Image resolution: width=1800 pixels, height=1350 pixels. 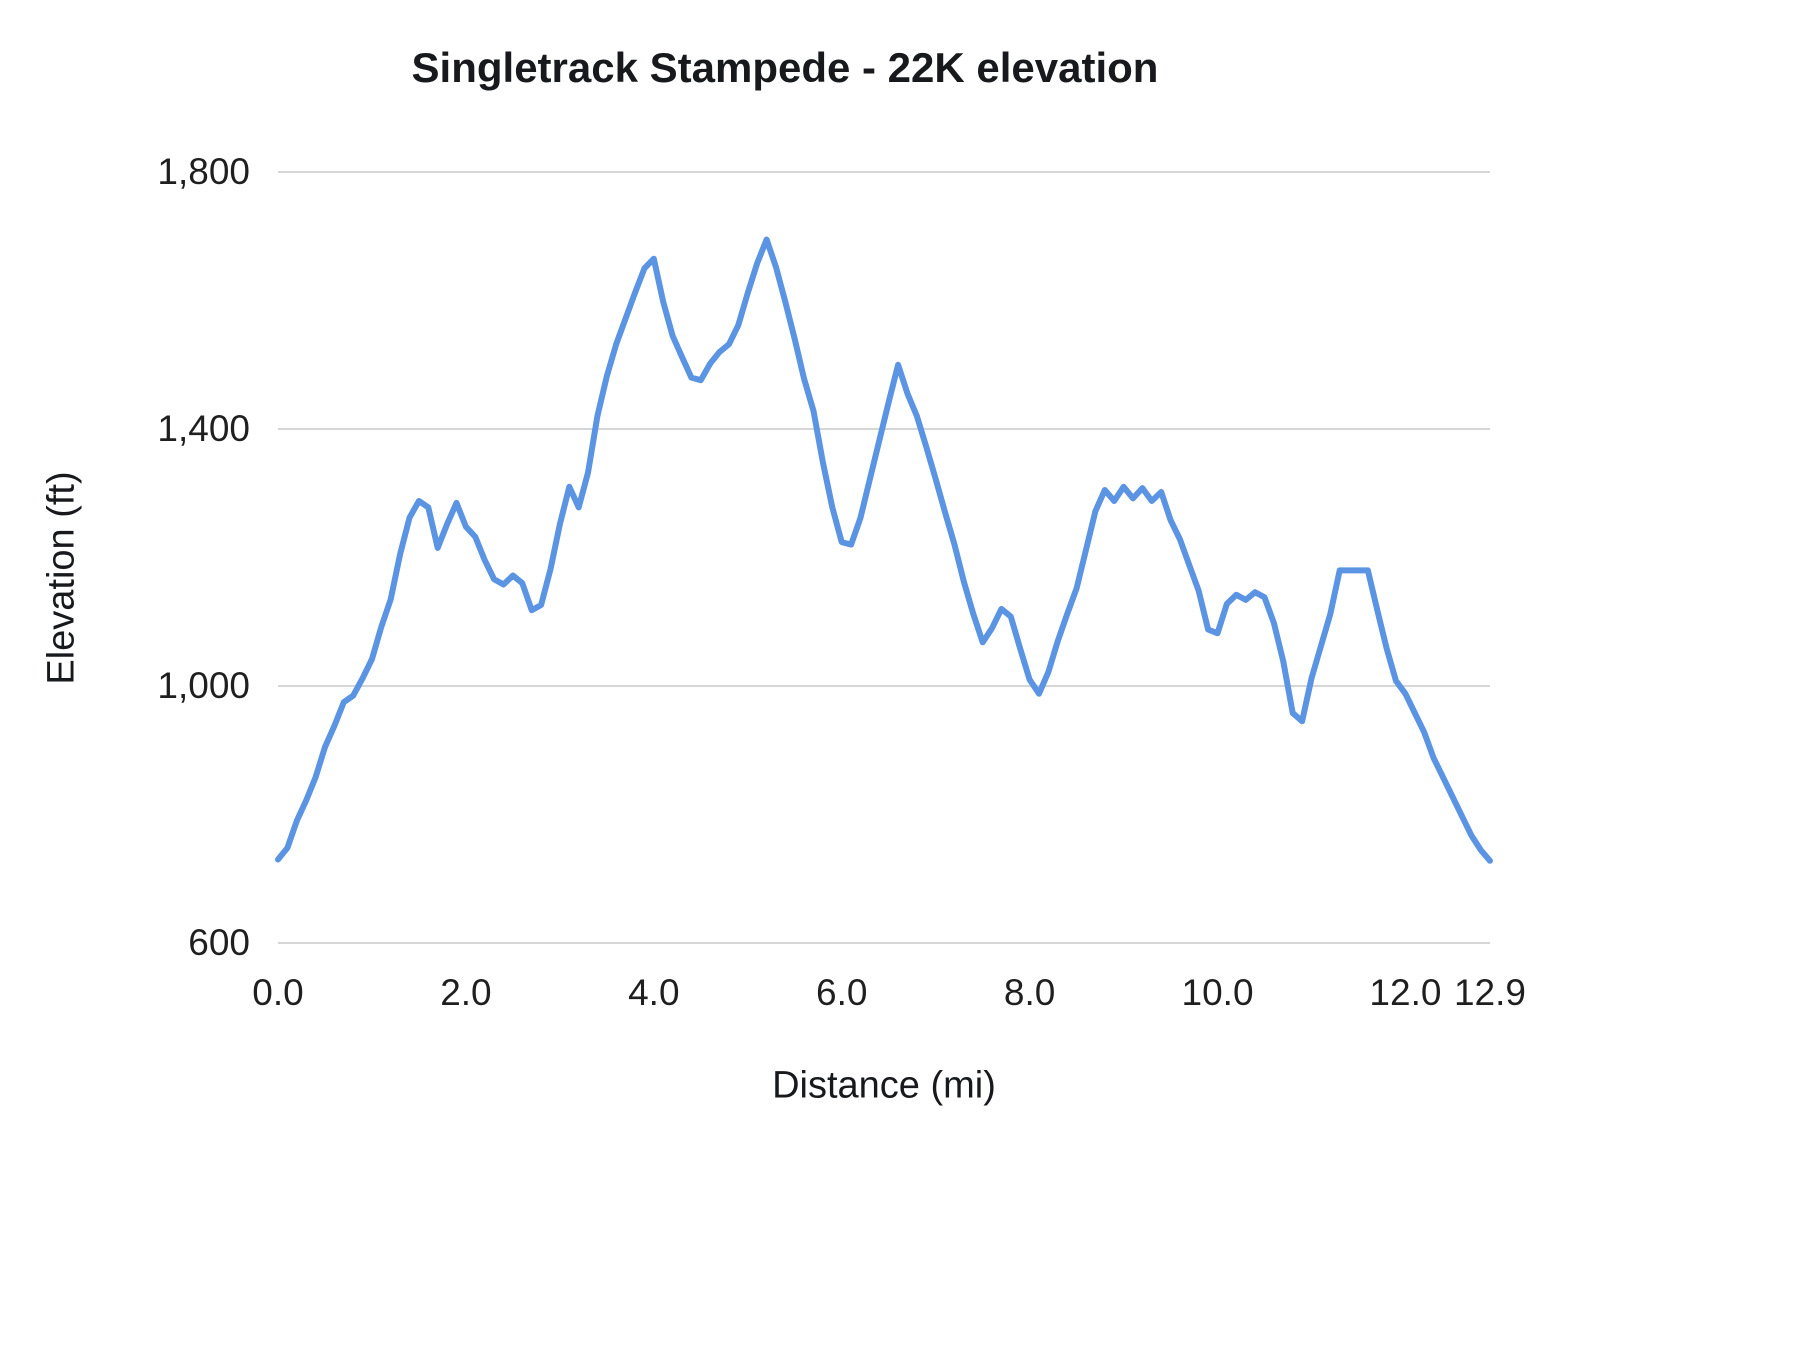 I want to click on x-tick-label: 10.0, so click(x=1217, y=992).